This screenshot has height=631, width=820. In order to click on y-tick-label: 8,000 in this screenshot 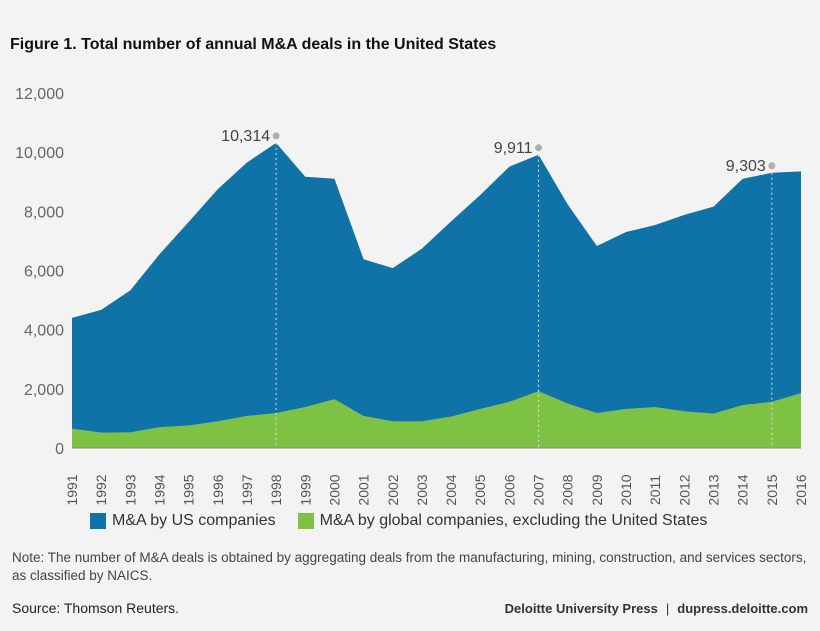, I will do `click(44, 212)`.